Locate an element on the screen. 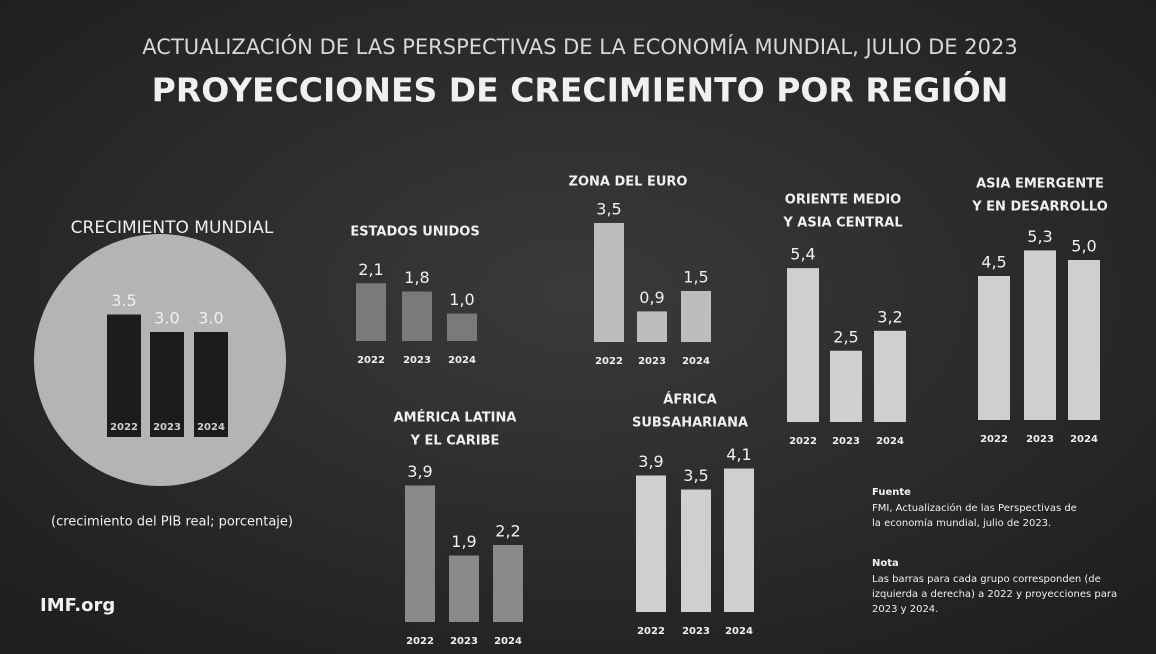  note-line: 2023 y 2024. is located at coordinates (905, 609).